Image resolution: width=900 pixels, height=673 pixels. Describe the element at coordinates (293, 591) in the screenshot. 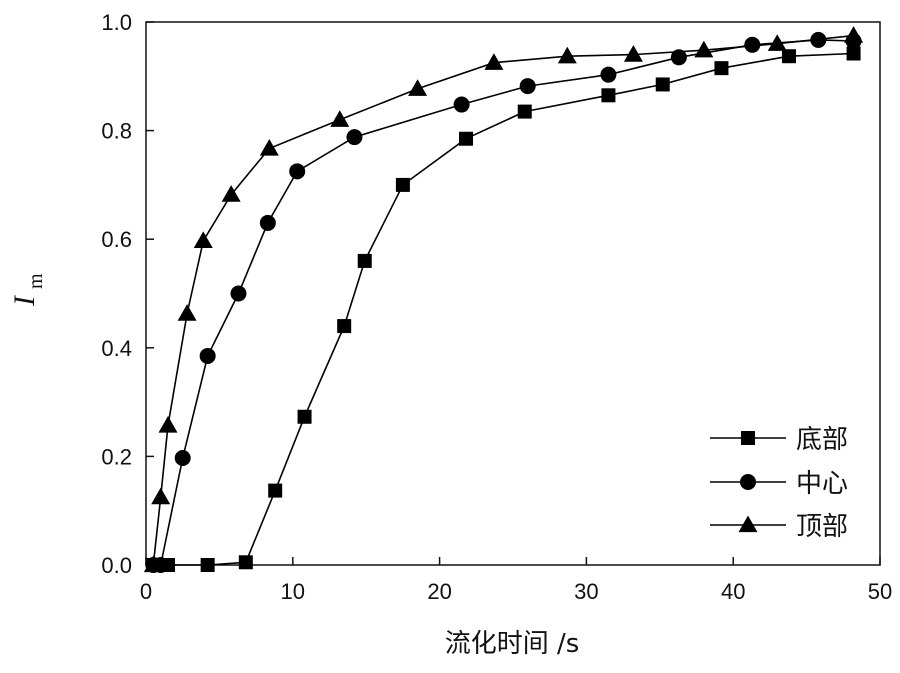

I see `x-tick-label: 10` at that location.